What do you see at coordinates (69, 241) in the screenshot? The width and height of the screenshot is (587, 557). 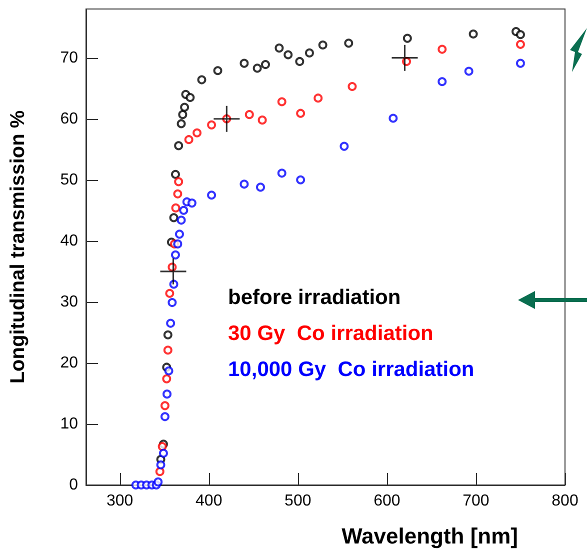 I see `y-tick-label: 40` at bounding box center [69, 241].